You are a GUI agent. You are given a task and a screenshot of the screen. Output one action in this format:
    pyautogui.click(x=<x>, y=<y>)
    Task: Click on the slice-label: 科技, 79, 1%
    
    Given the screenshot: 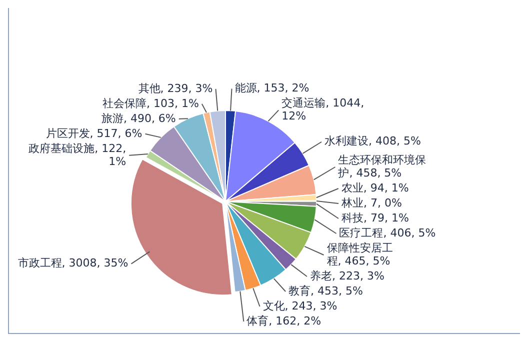 What is the action you would take?
    pyautogui.click(x=375, y=217)
    